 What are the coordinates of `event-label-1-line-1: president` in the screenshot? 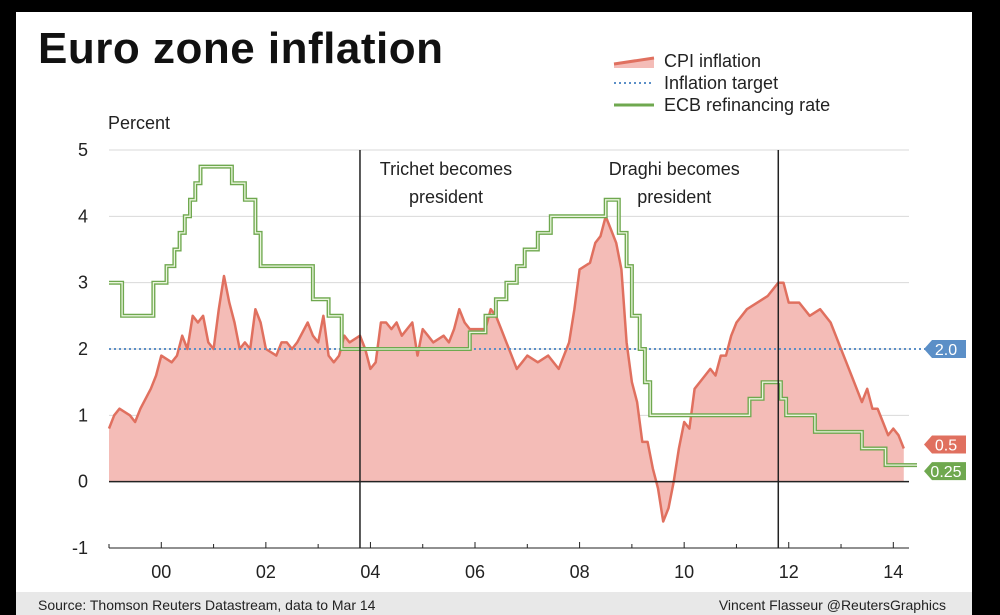 It's located at (674, 197).